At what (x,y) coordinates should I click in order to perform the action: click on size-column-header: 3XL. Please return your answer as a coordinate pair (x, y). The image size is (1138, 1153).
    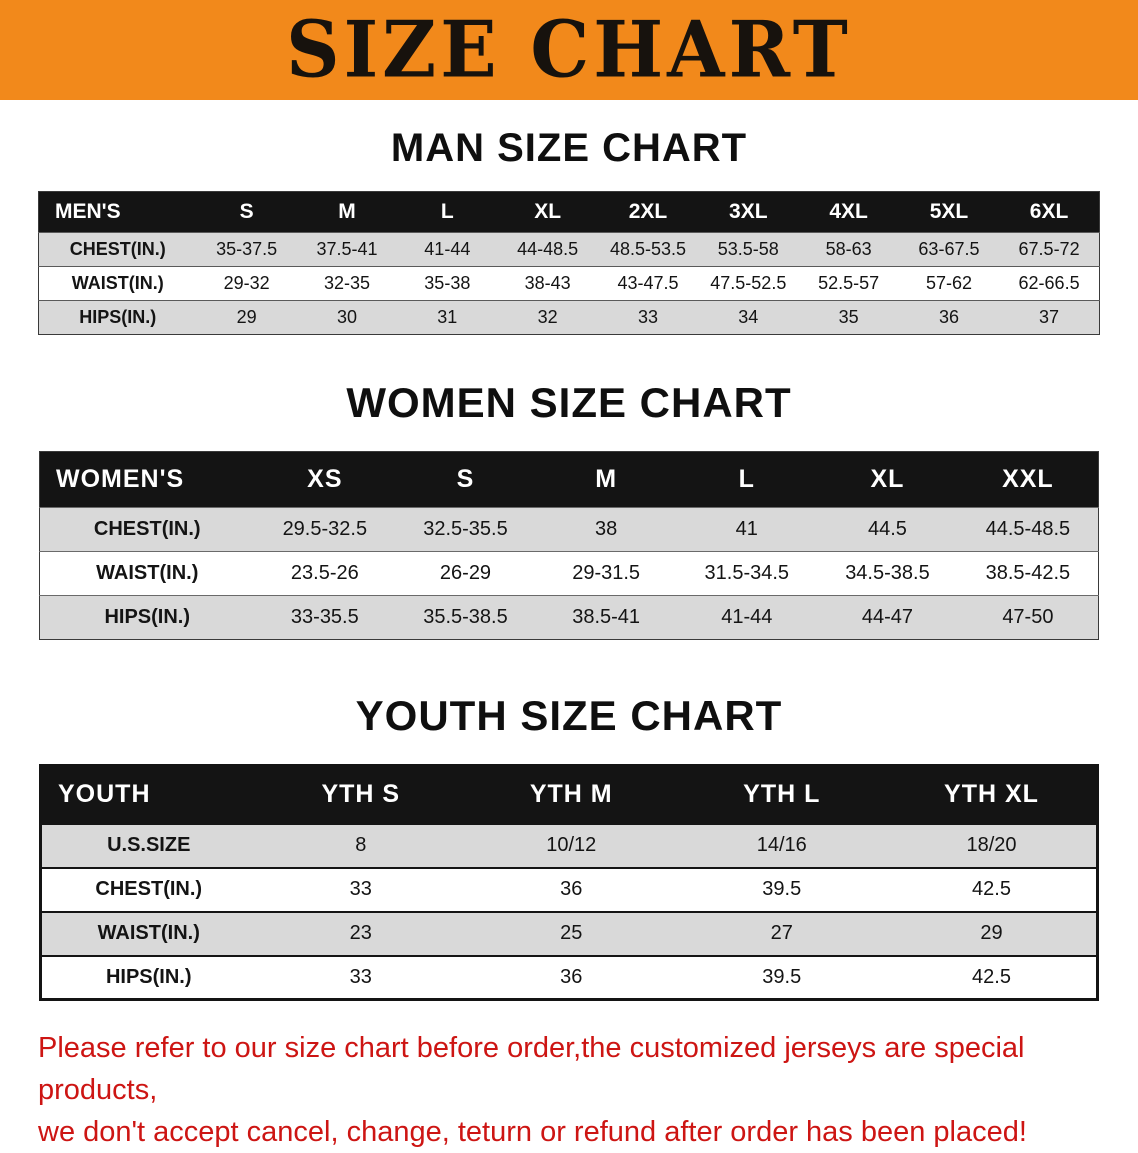
    Looking at the image, I should click on (748, 212).